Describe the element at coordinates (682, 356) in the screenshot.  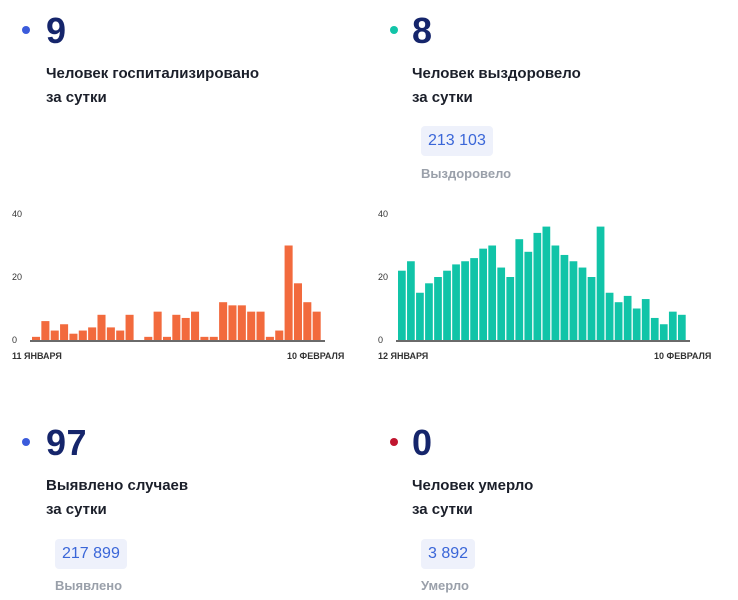
I see `recovered-chart-end-label: 10 ФЕВРАЛЯ` at that location.